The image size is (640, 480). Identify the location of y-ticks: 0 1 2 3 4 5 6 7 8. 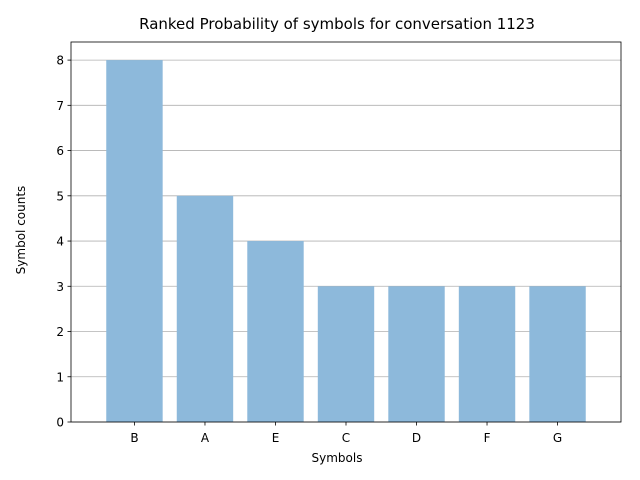
(63, 242).